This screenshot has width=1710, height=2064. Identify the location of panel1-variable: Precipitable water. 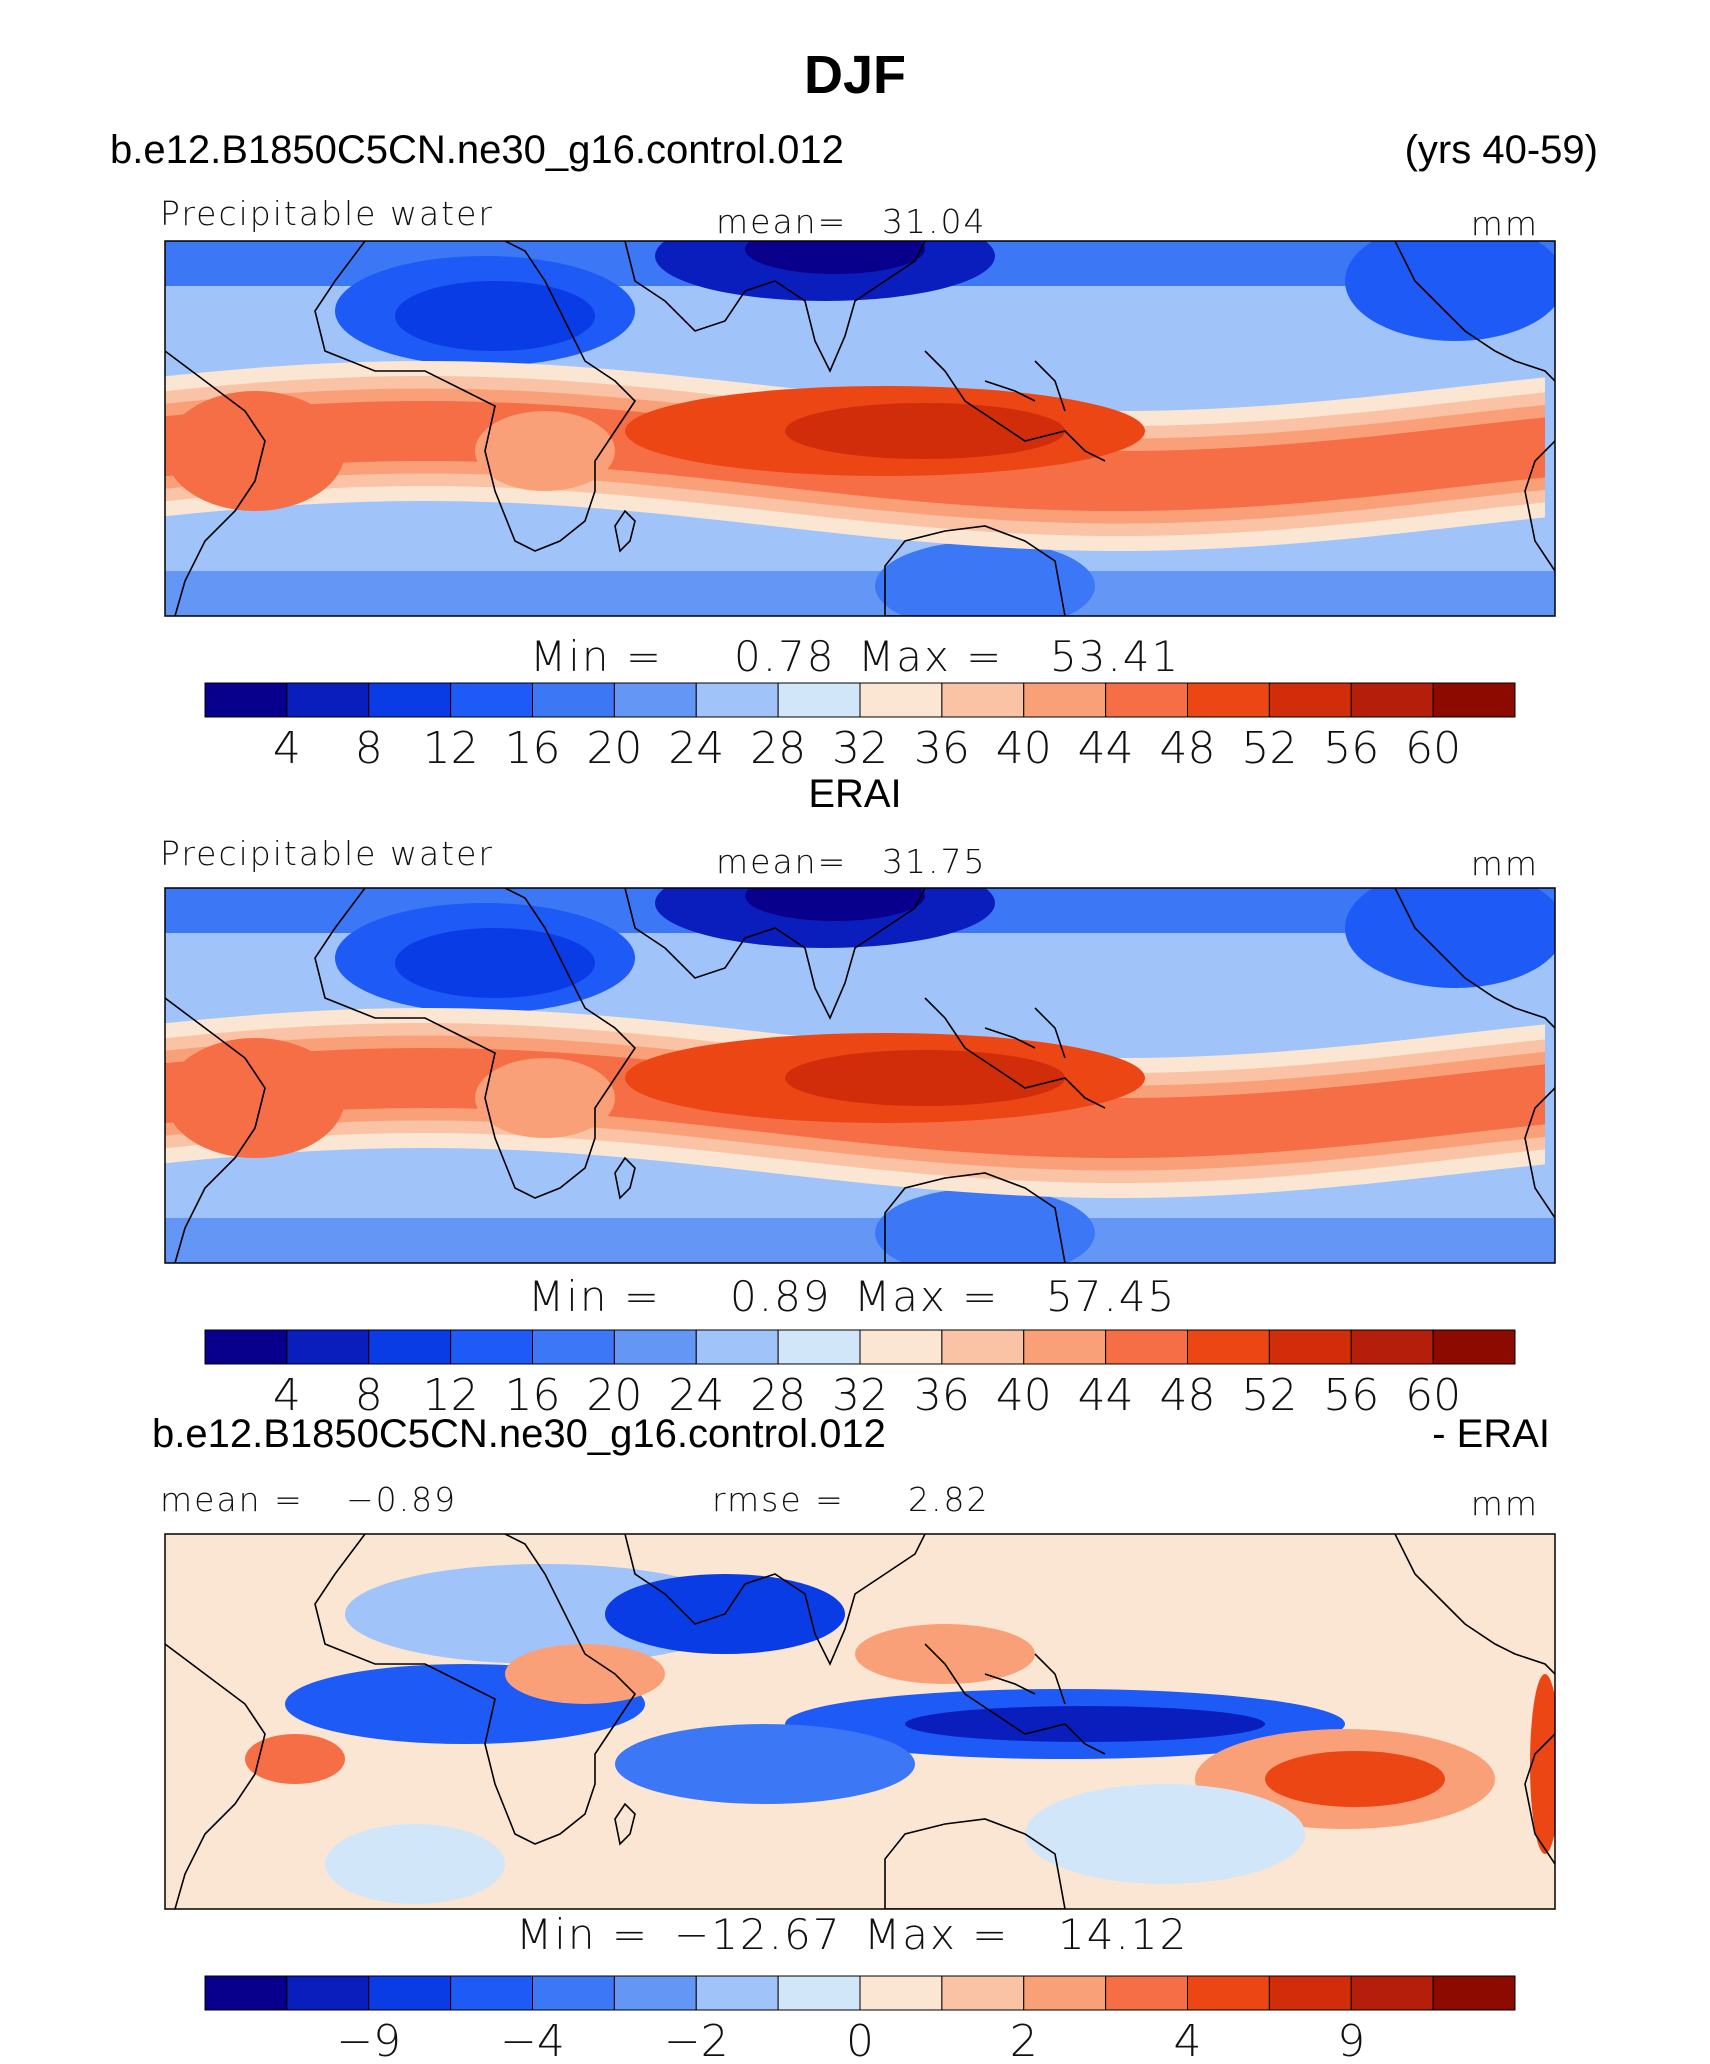
(327, 213).